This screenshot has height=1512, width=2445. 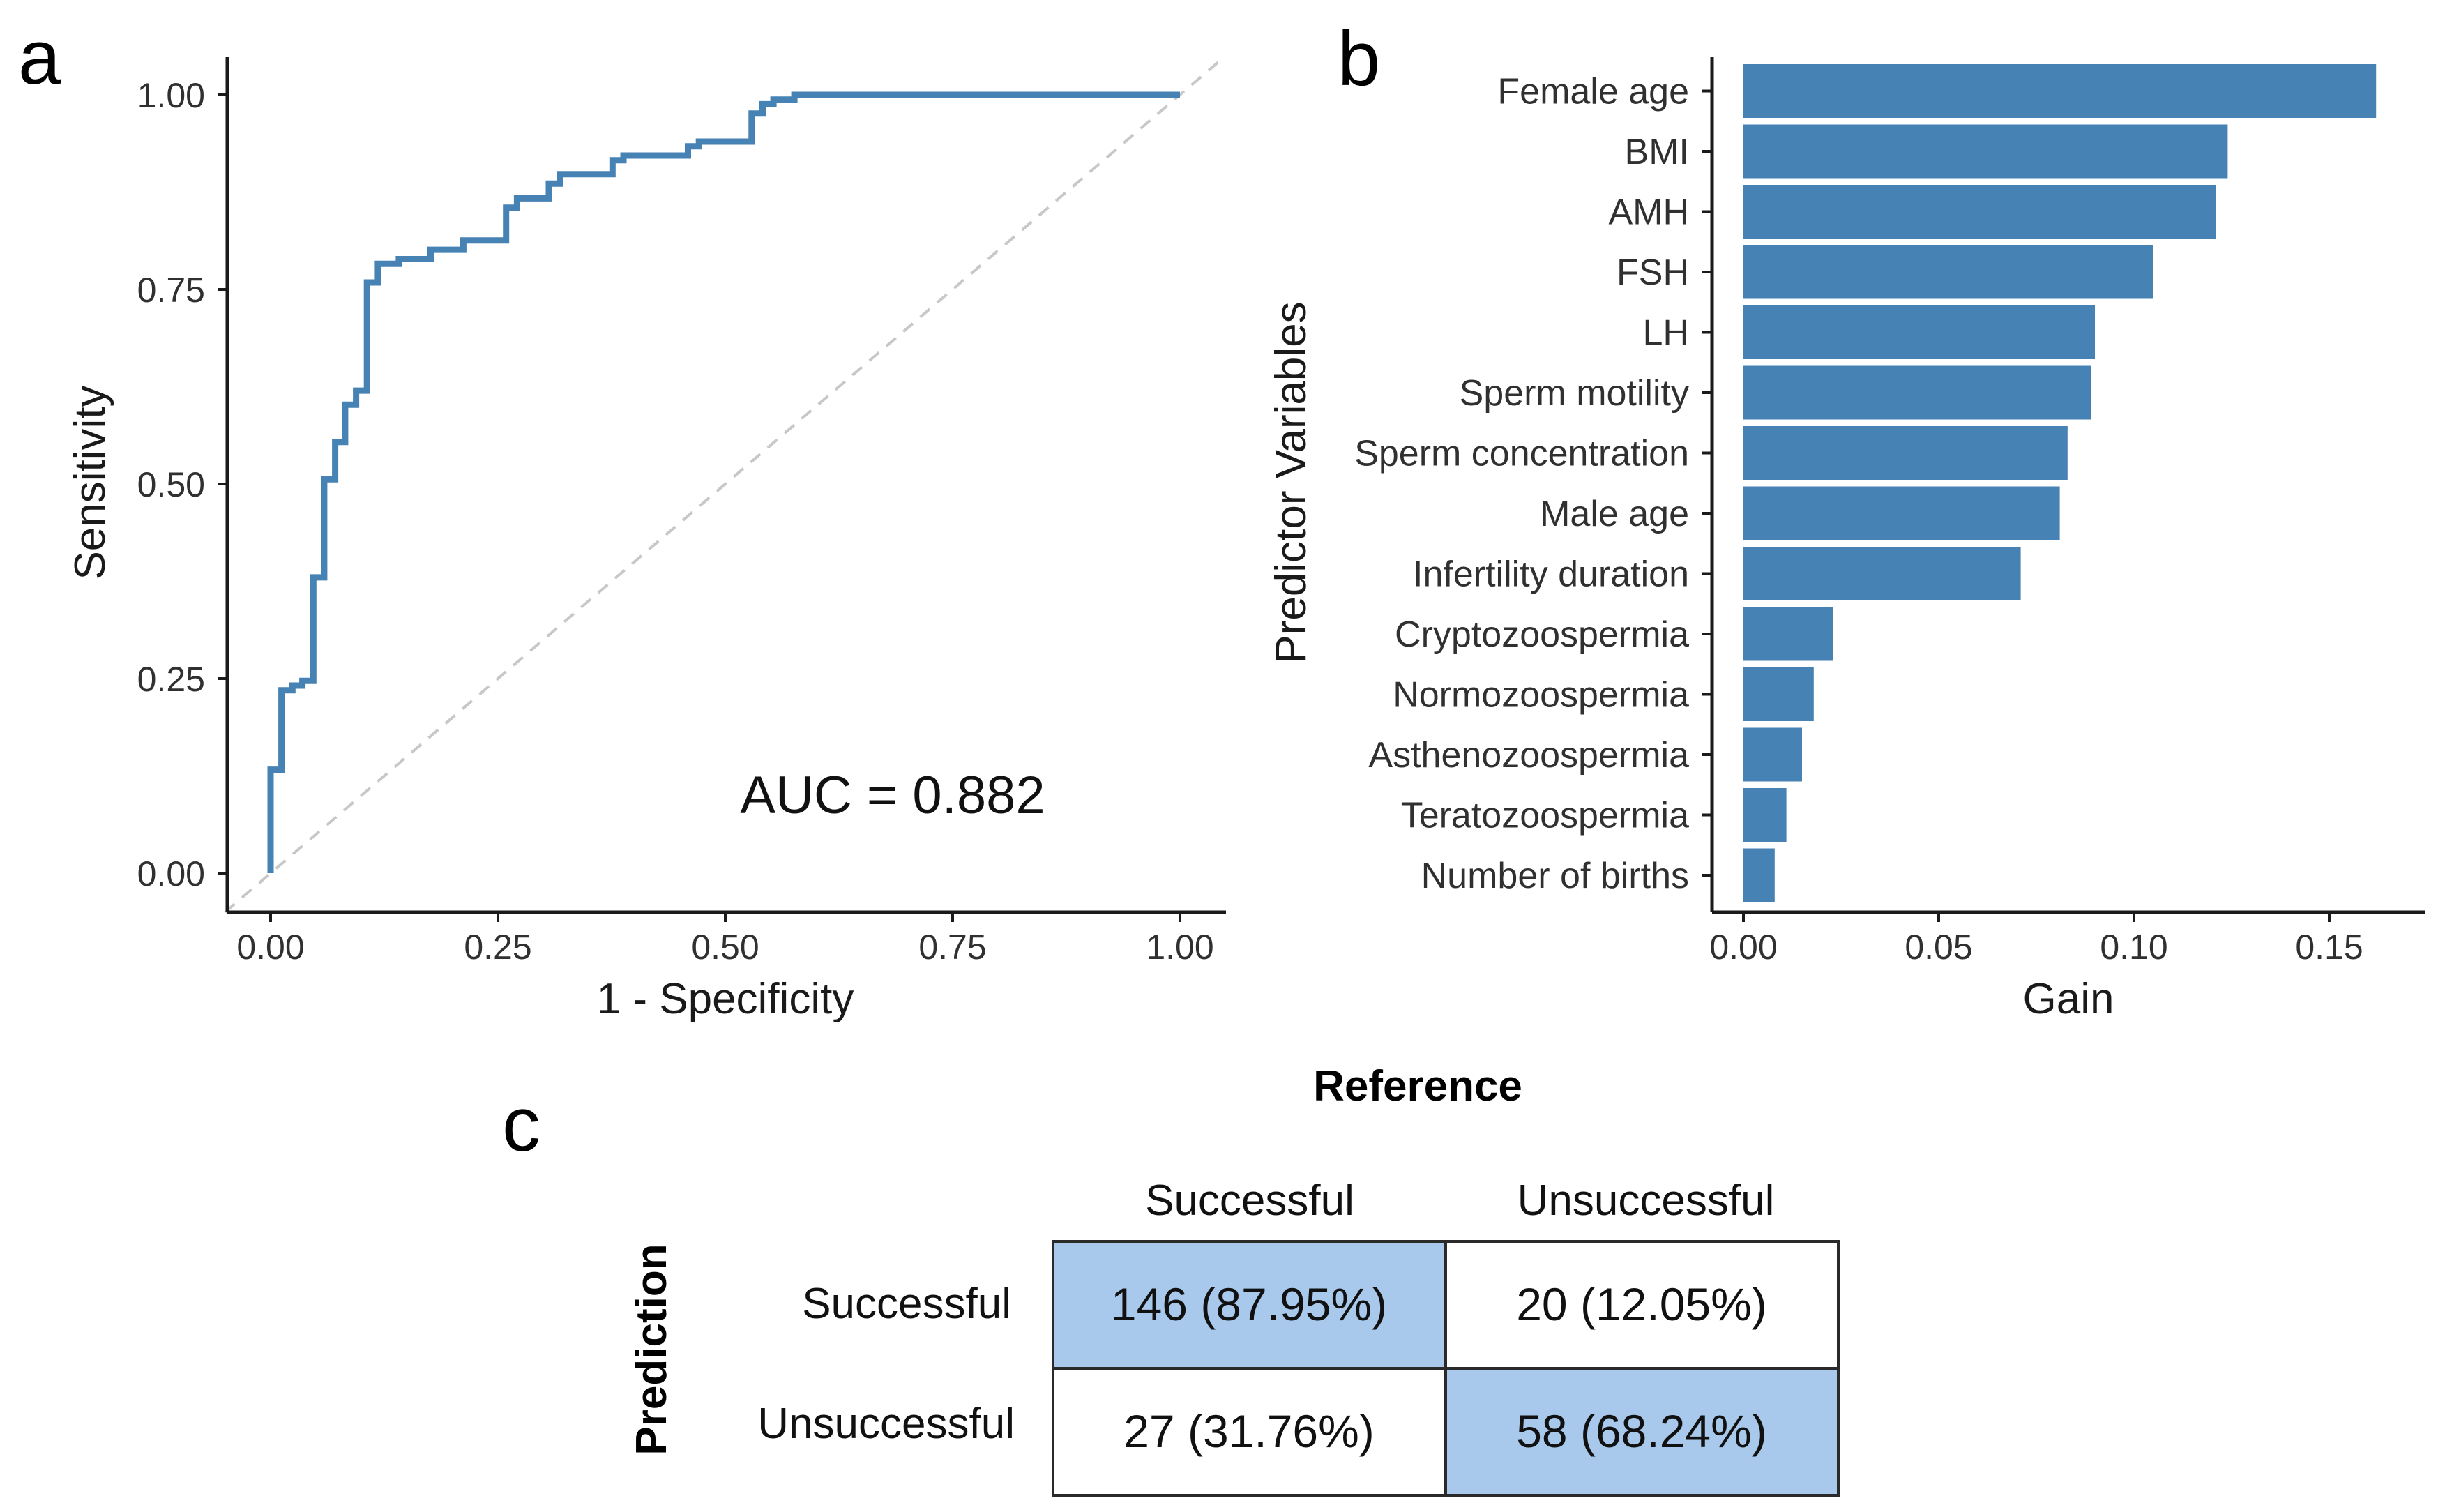 I want to click on column-header-unsuccessful: Unsuccessful, so click(x=1646, y=1201).